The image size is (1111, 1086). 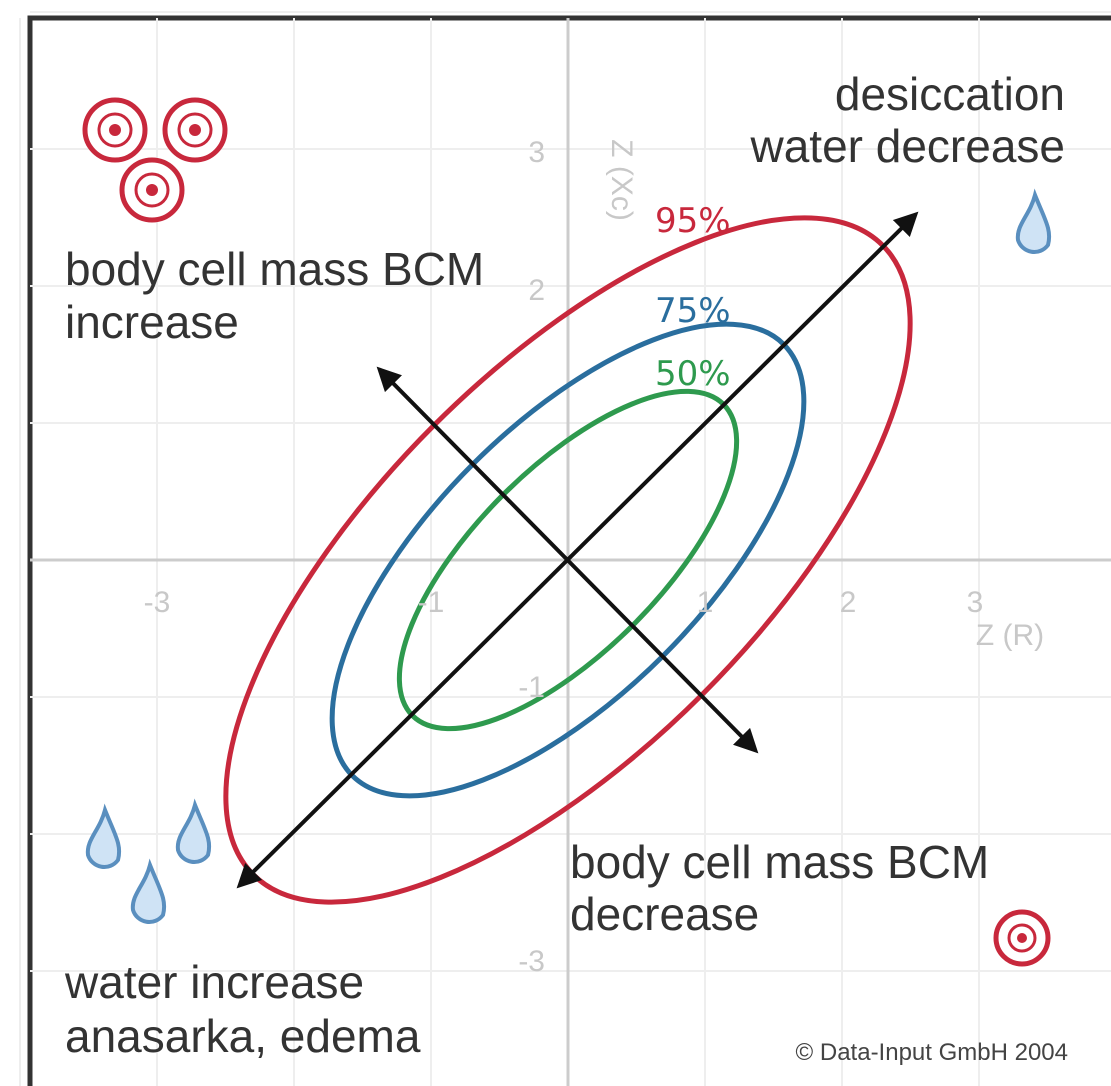 I want to click on y-axis-label: Z (Xc), so click(x=621, y=180).